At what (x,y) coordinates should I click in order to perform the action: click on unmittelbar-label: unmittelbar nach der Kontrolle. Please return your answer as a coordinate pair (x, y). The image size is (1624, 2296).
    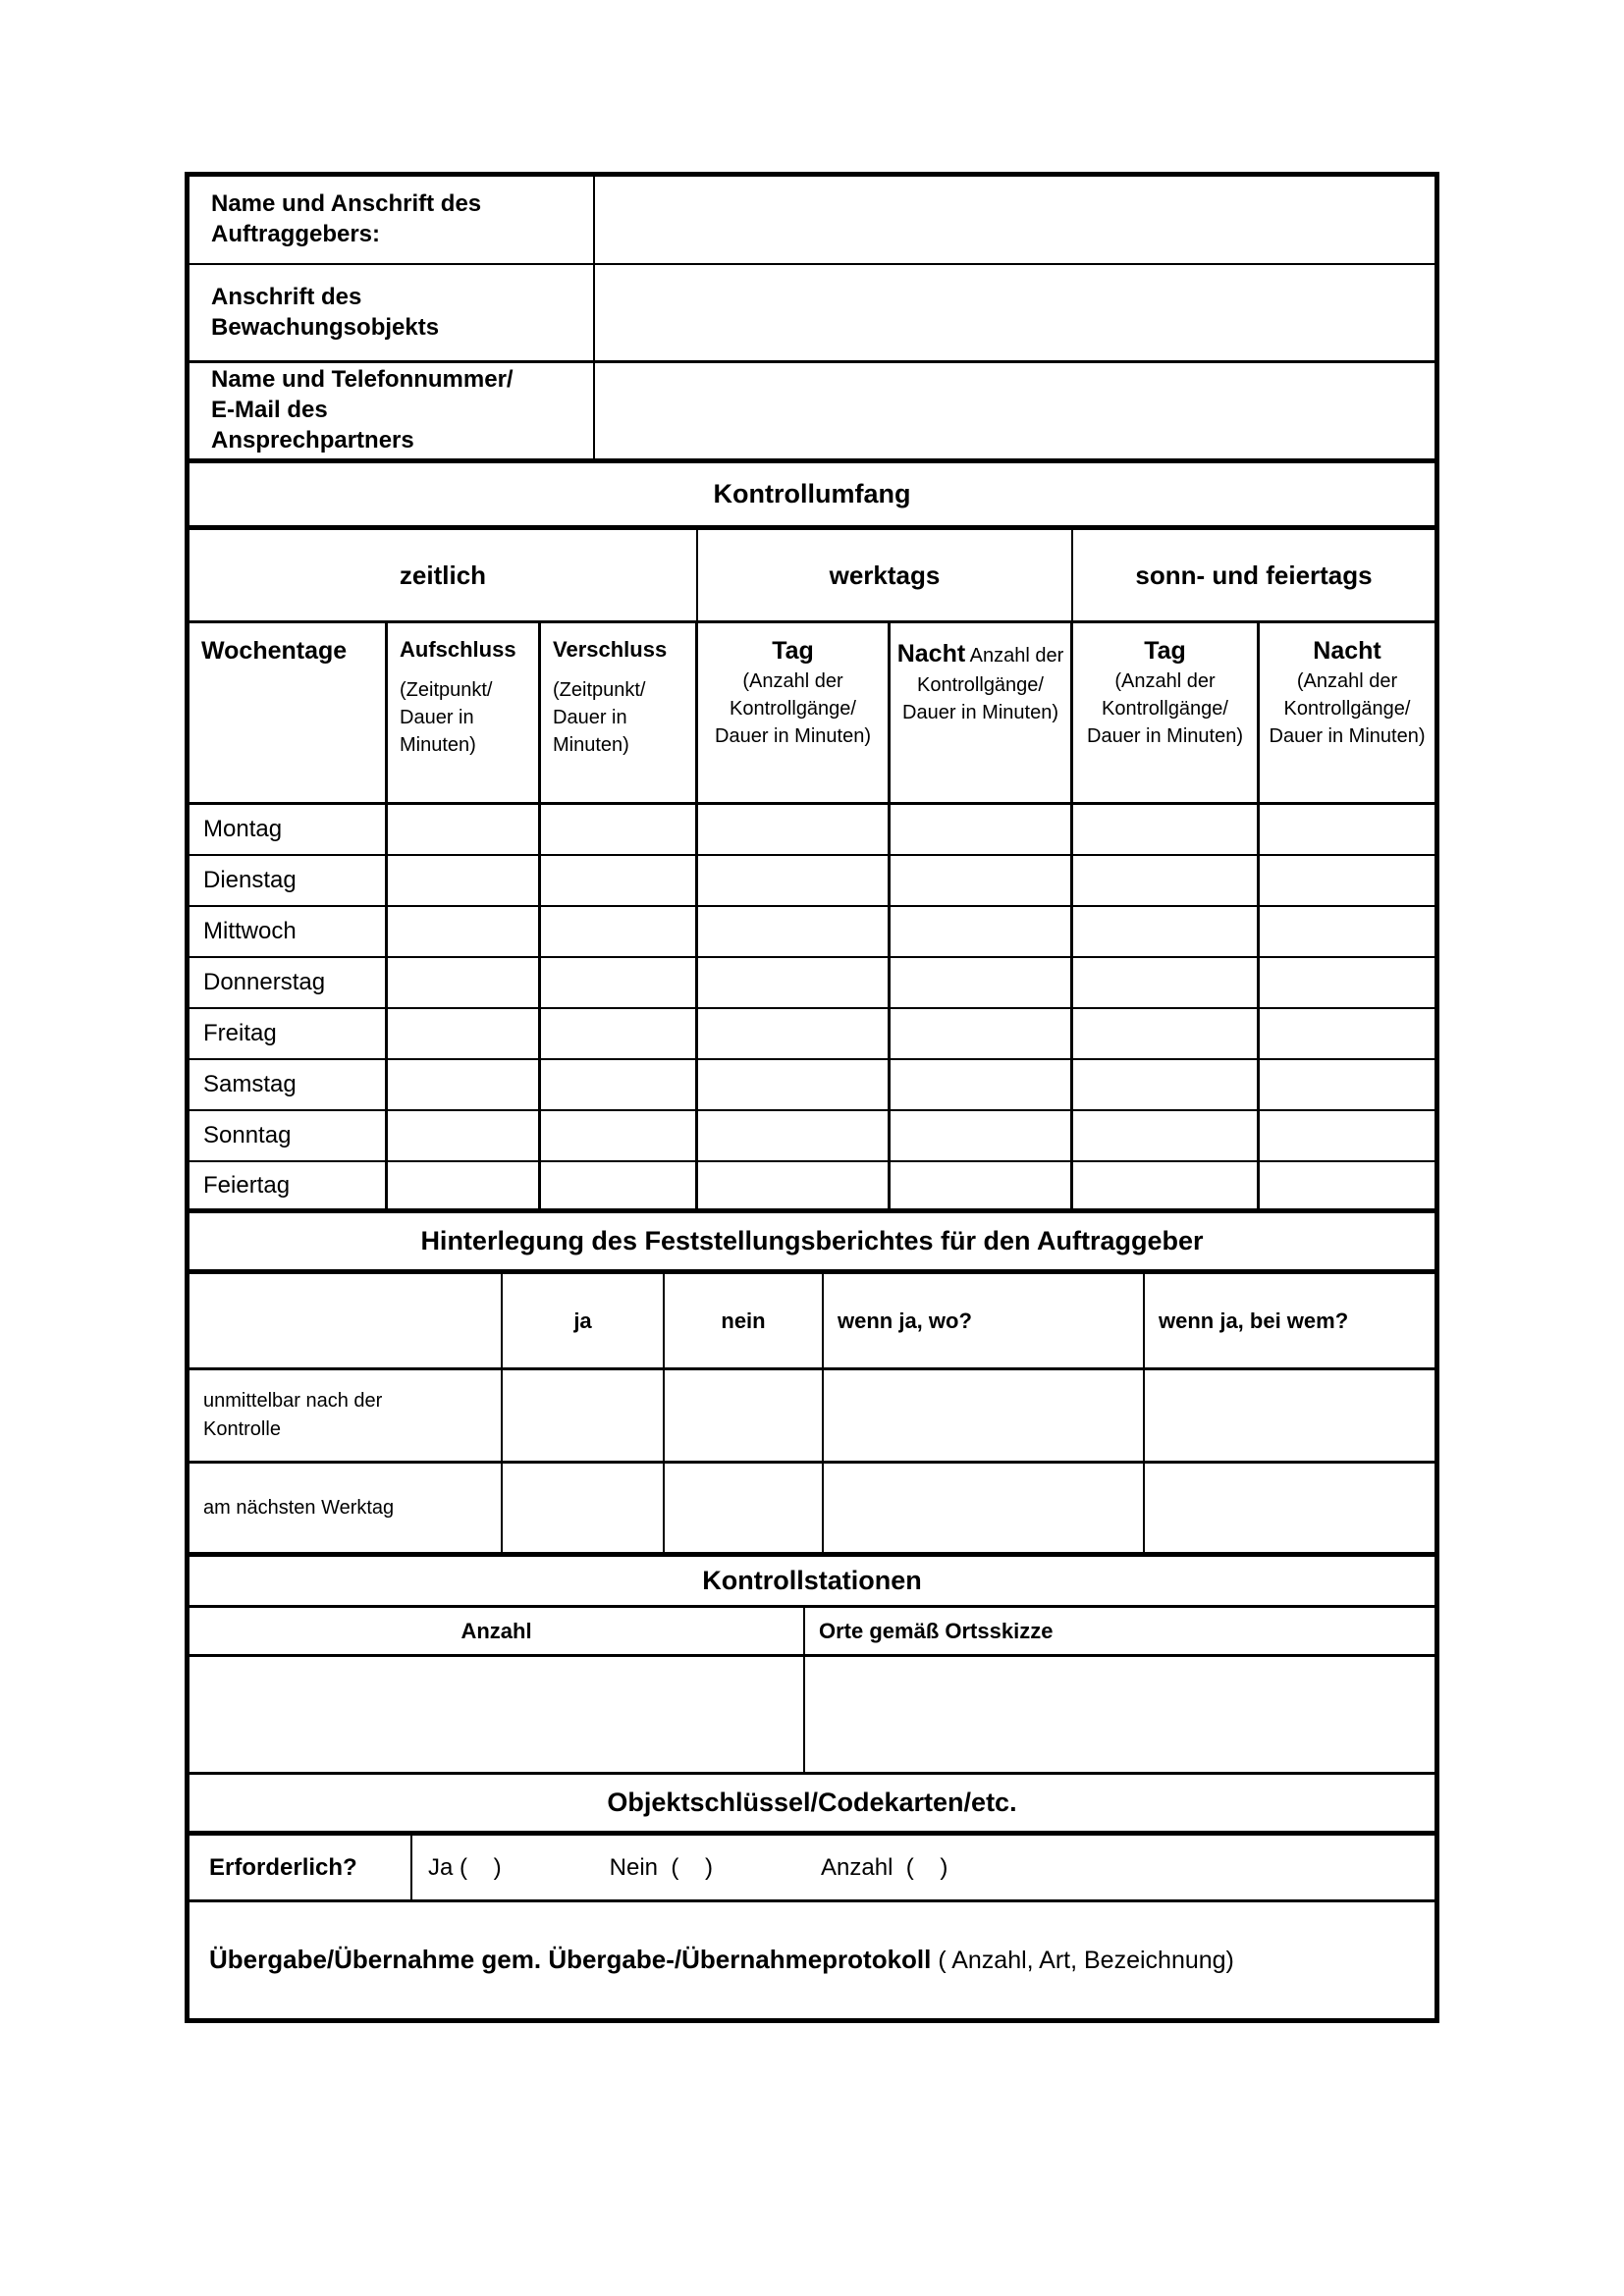
    Looking at the image, I should click on (346, 1415).